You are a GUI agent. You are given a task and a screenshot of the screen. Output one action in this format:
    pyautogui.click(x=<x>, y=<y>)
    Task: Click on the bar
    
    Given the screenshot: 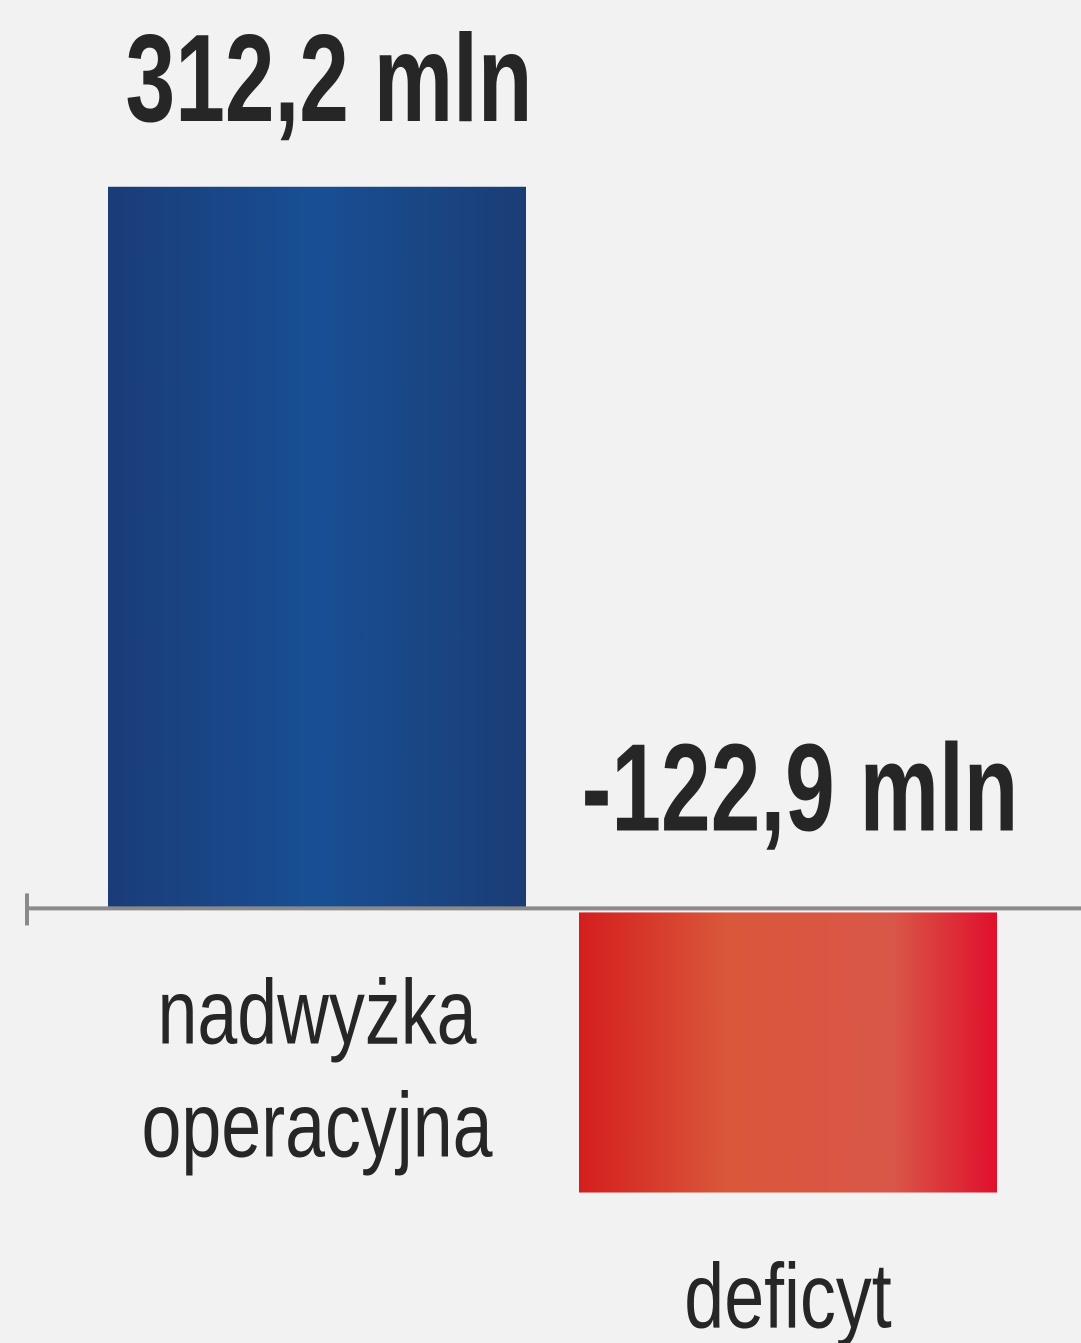 What is the action you would take?
    pyautogui.click(x=788, y=1052)
    